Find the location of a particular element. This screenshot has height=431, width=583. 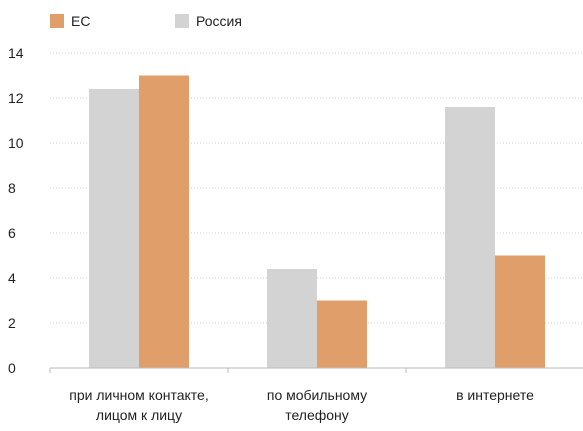

x-tick-label: при личном контакте, is located at coordinates (138, 395).